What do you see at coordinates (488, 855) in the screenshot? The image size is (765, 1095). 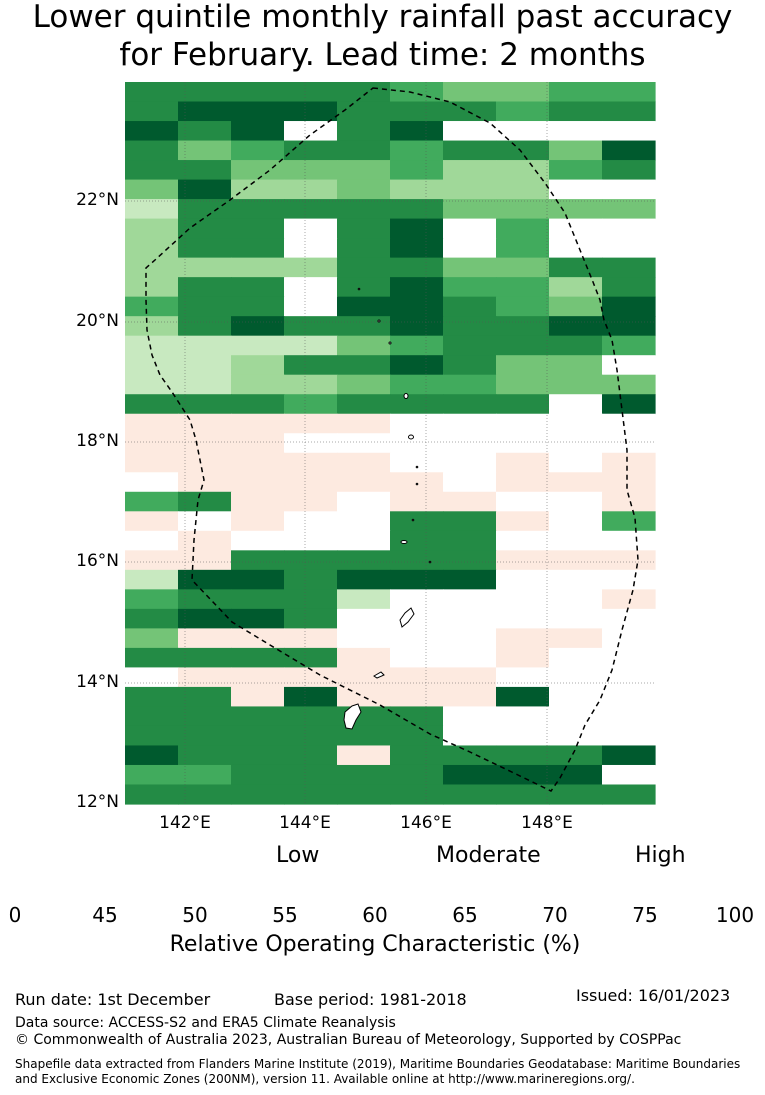 I see `category-moderate: Moderate` at bounding box center [488, 855].